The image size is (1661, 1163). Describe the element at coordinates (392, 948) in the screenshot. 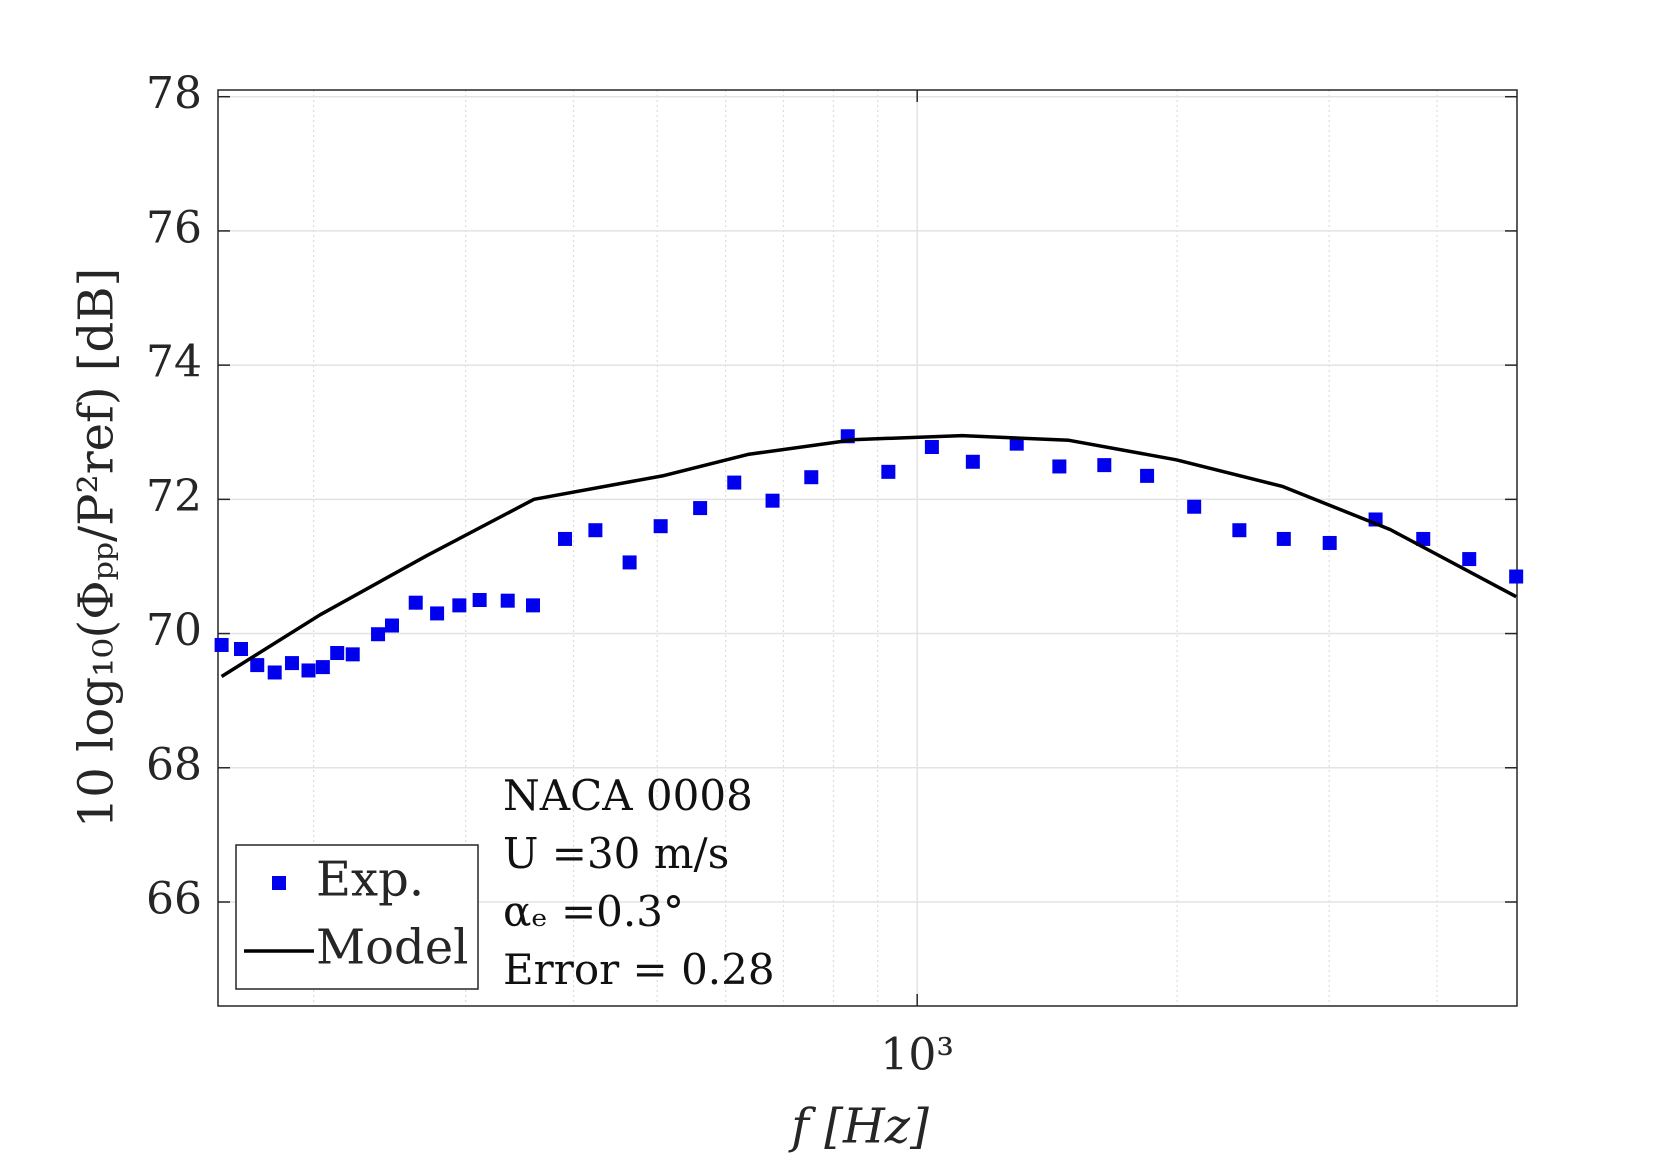

I see `legend-label: Model` at that location.